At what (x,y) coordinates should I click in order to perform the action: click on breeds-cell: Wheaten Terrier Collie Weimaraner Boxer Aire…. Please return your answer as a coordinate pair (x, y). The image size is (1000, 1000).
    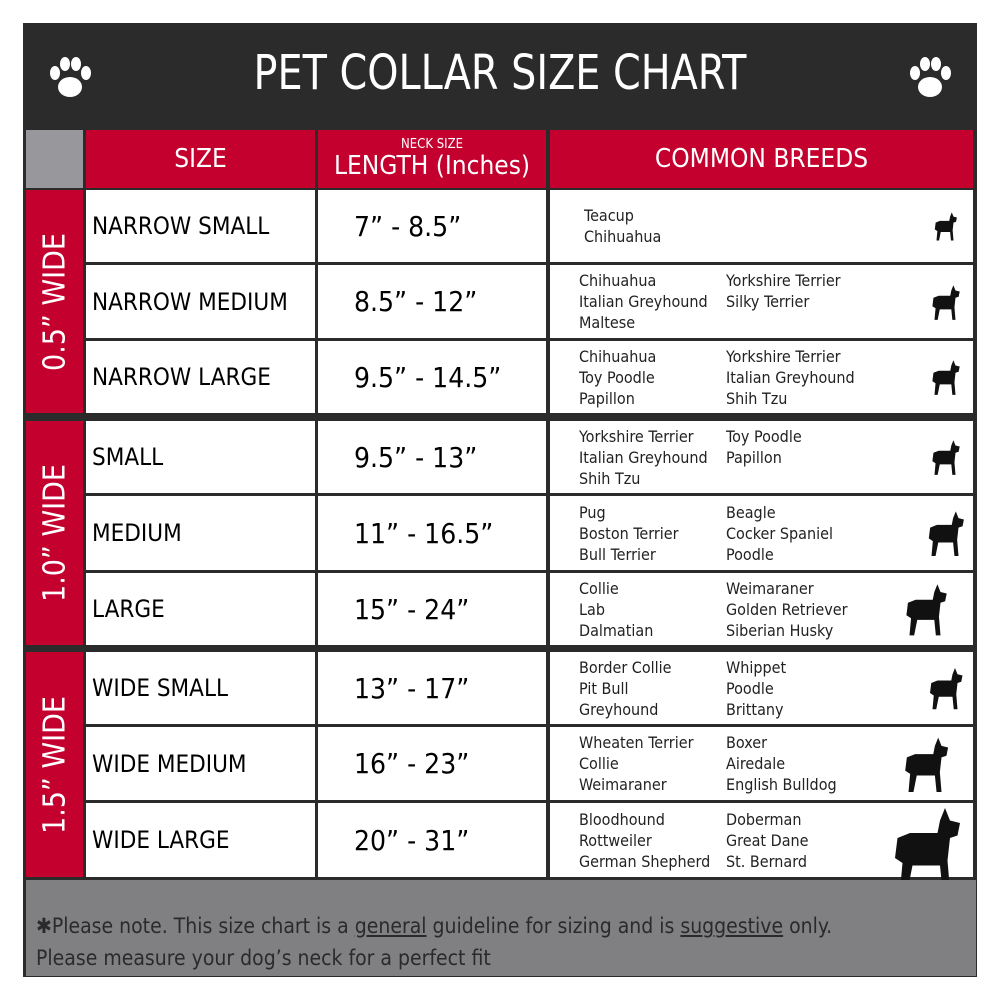
    Looking at the image, I should click on (761, 763).